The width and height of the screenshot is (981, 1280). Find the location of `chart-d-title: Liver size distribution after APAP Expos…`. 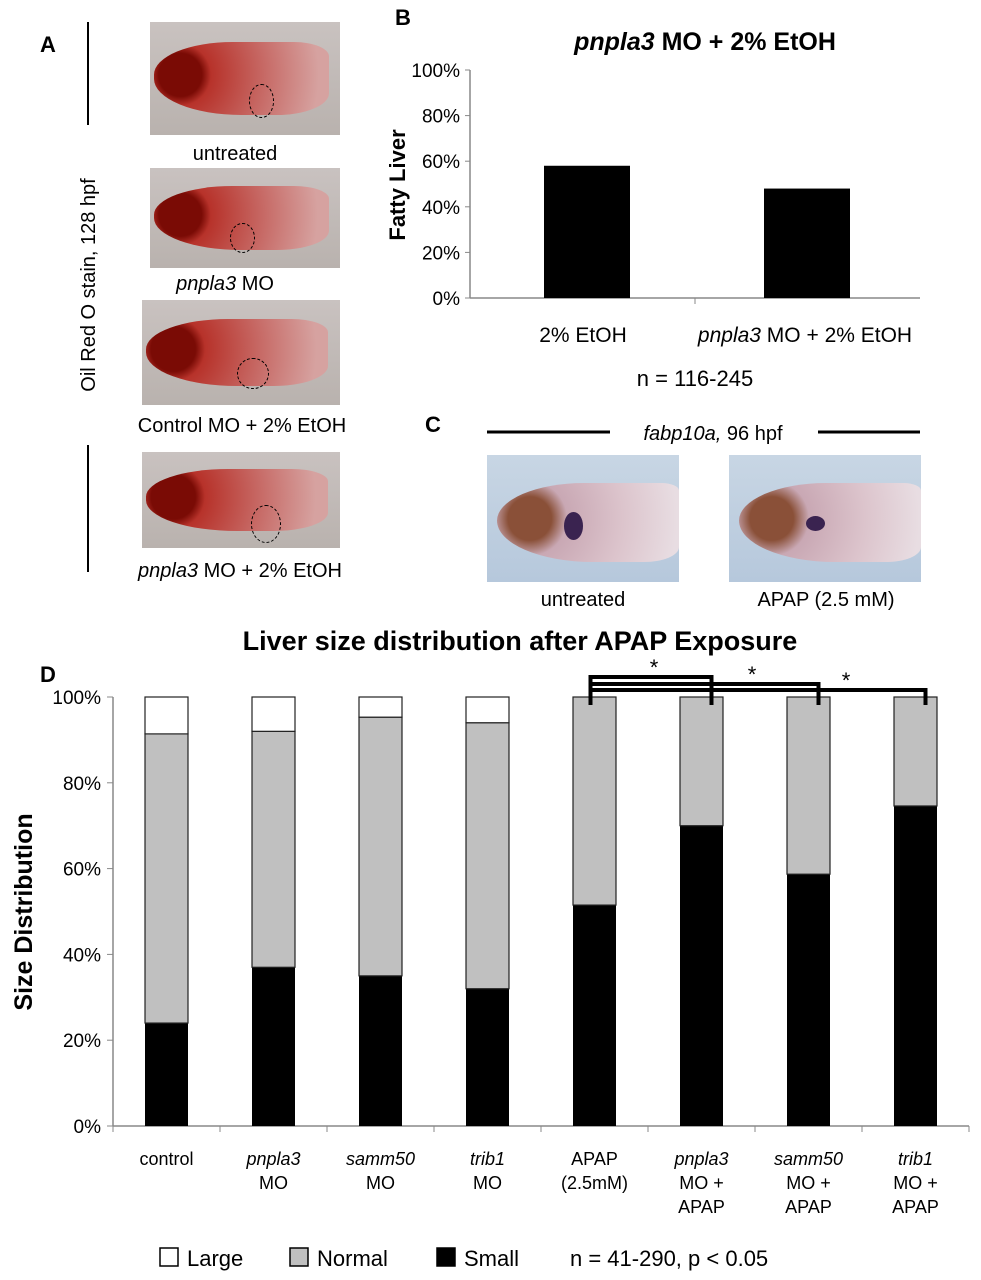

chart-d-title: Liver size distribution after APAP Expos… is located at coordinates (520, 641).